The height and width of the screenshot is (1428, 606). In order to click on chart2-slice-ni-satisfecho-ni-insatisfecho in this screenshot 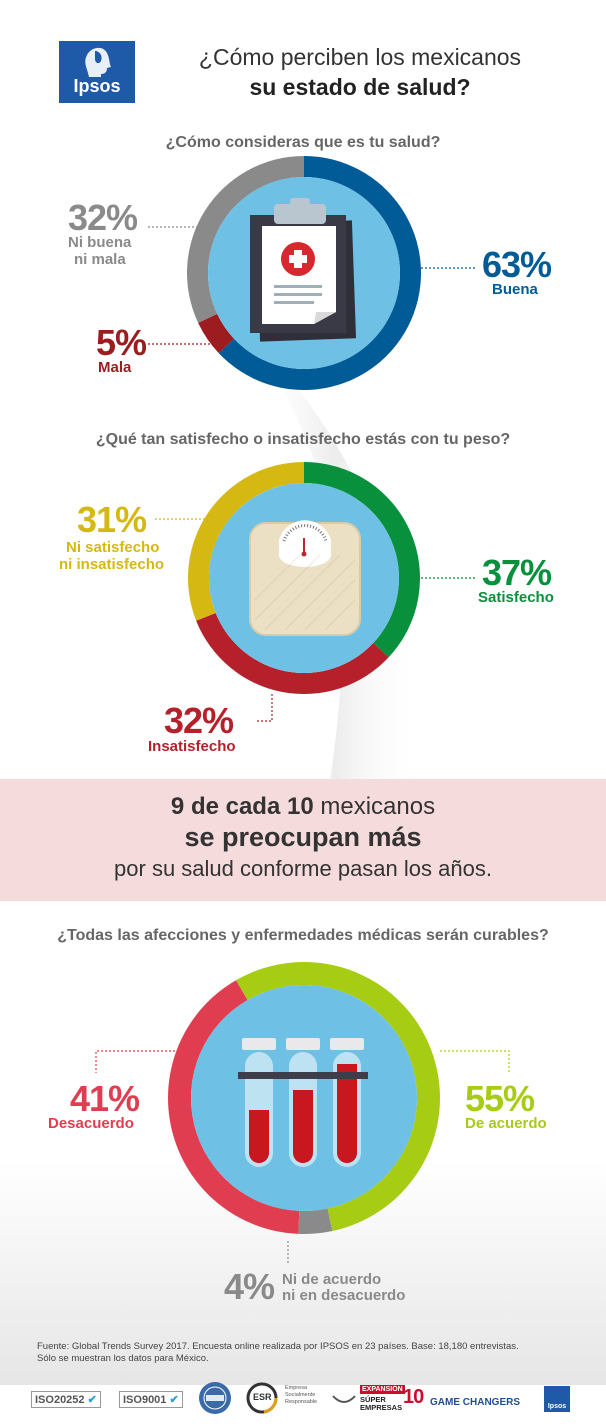, I will do `click(246, 541)`.